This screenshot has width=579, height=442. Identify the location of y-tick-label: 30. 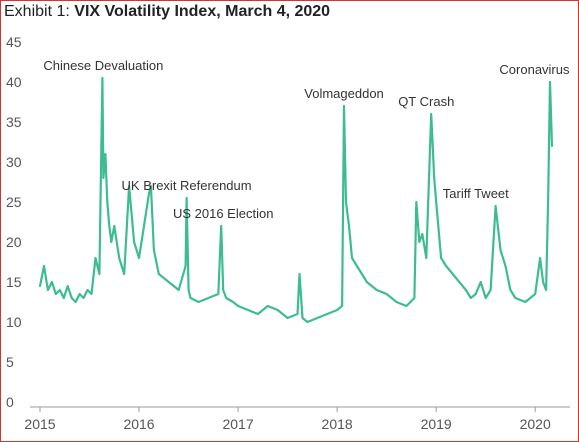
(14, 162).